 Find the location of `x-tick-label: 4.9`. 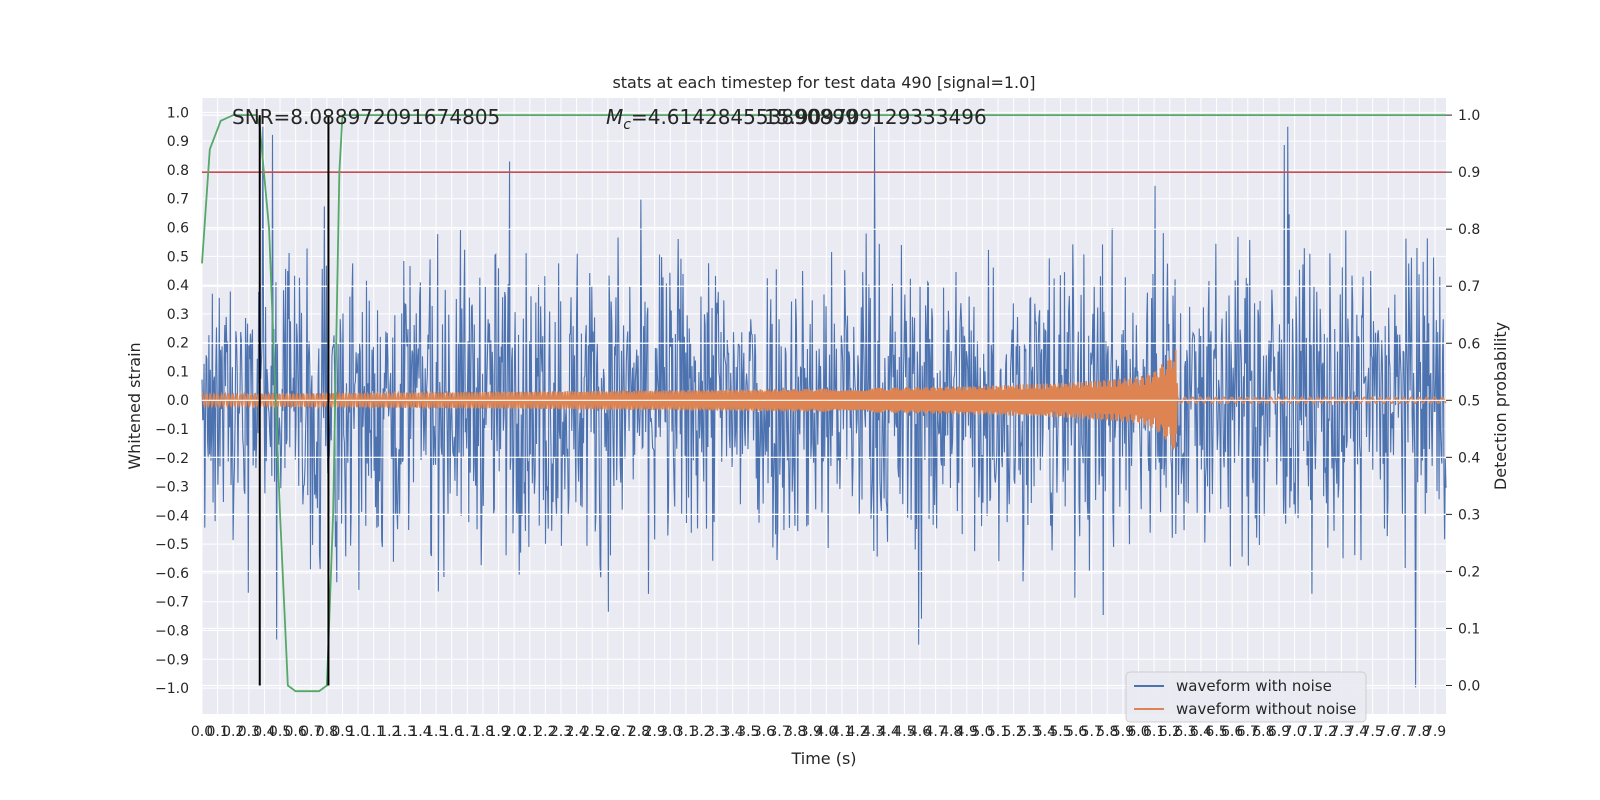

x-tick-label: 4.9 is located at coordinates (967, 732).